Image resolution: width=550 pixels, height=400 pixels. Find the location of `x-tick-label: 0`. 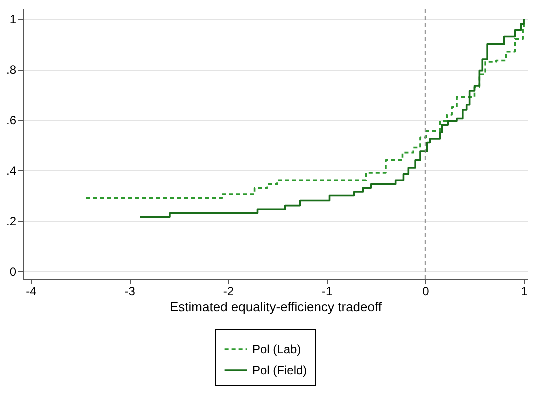

x-tick-label: 0 is located at coordinates (426, 291).